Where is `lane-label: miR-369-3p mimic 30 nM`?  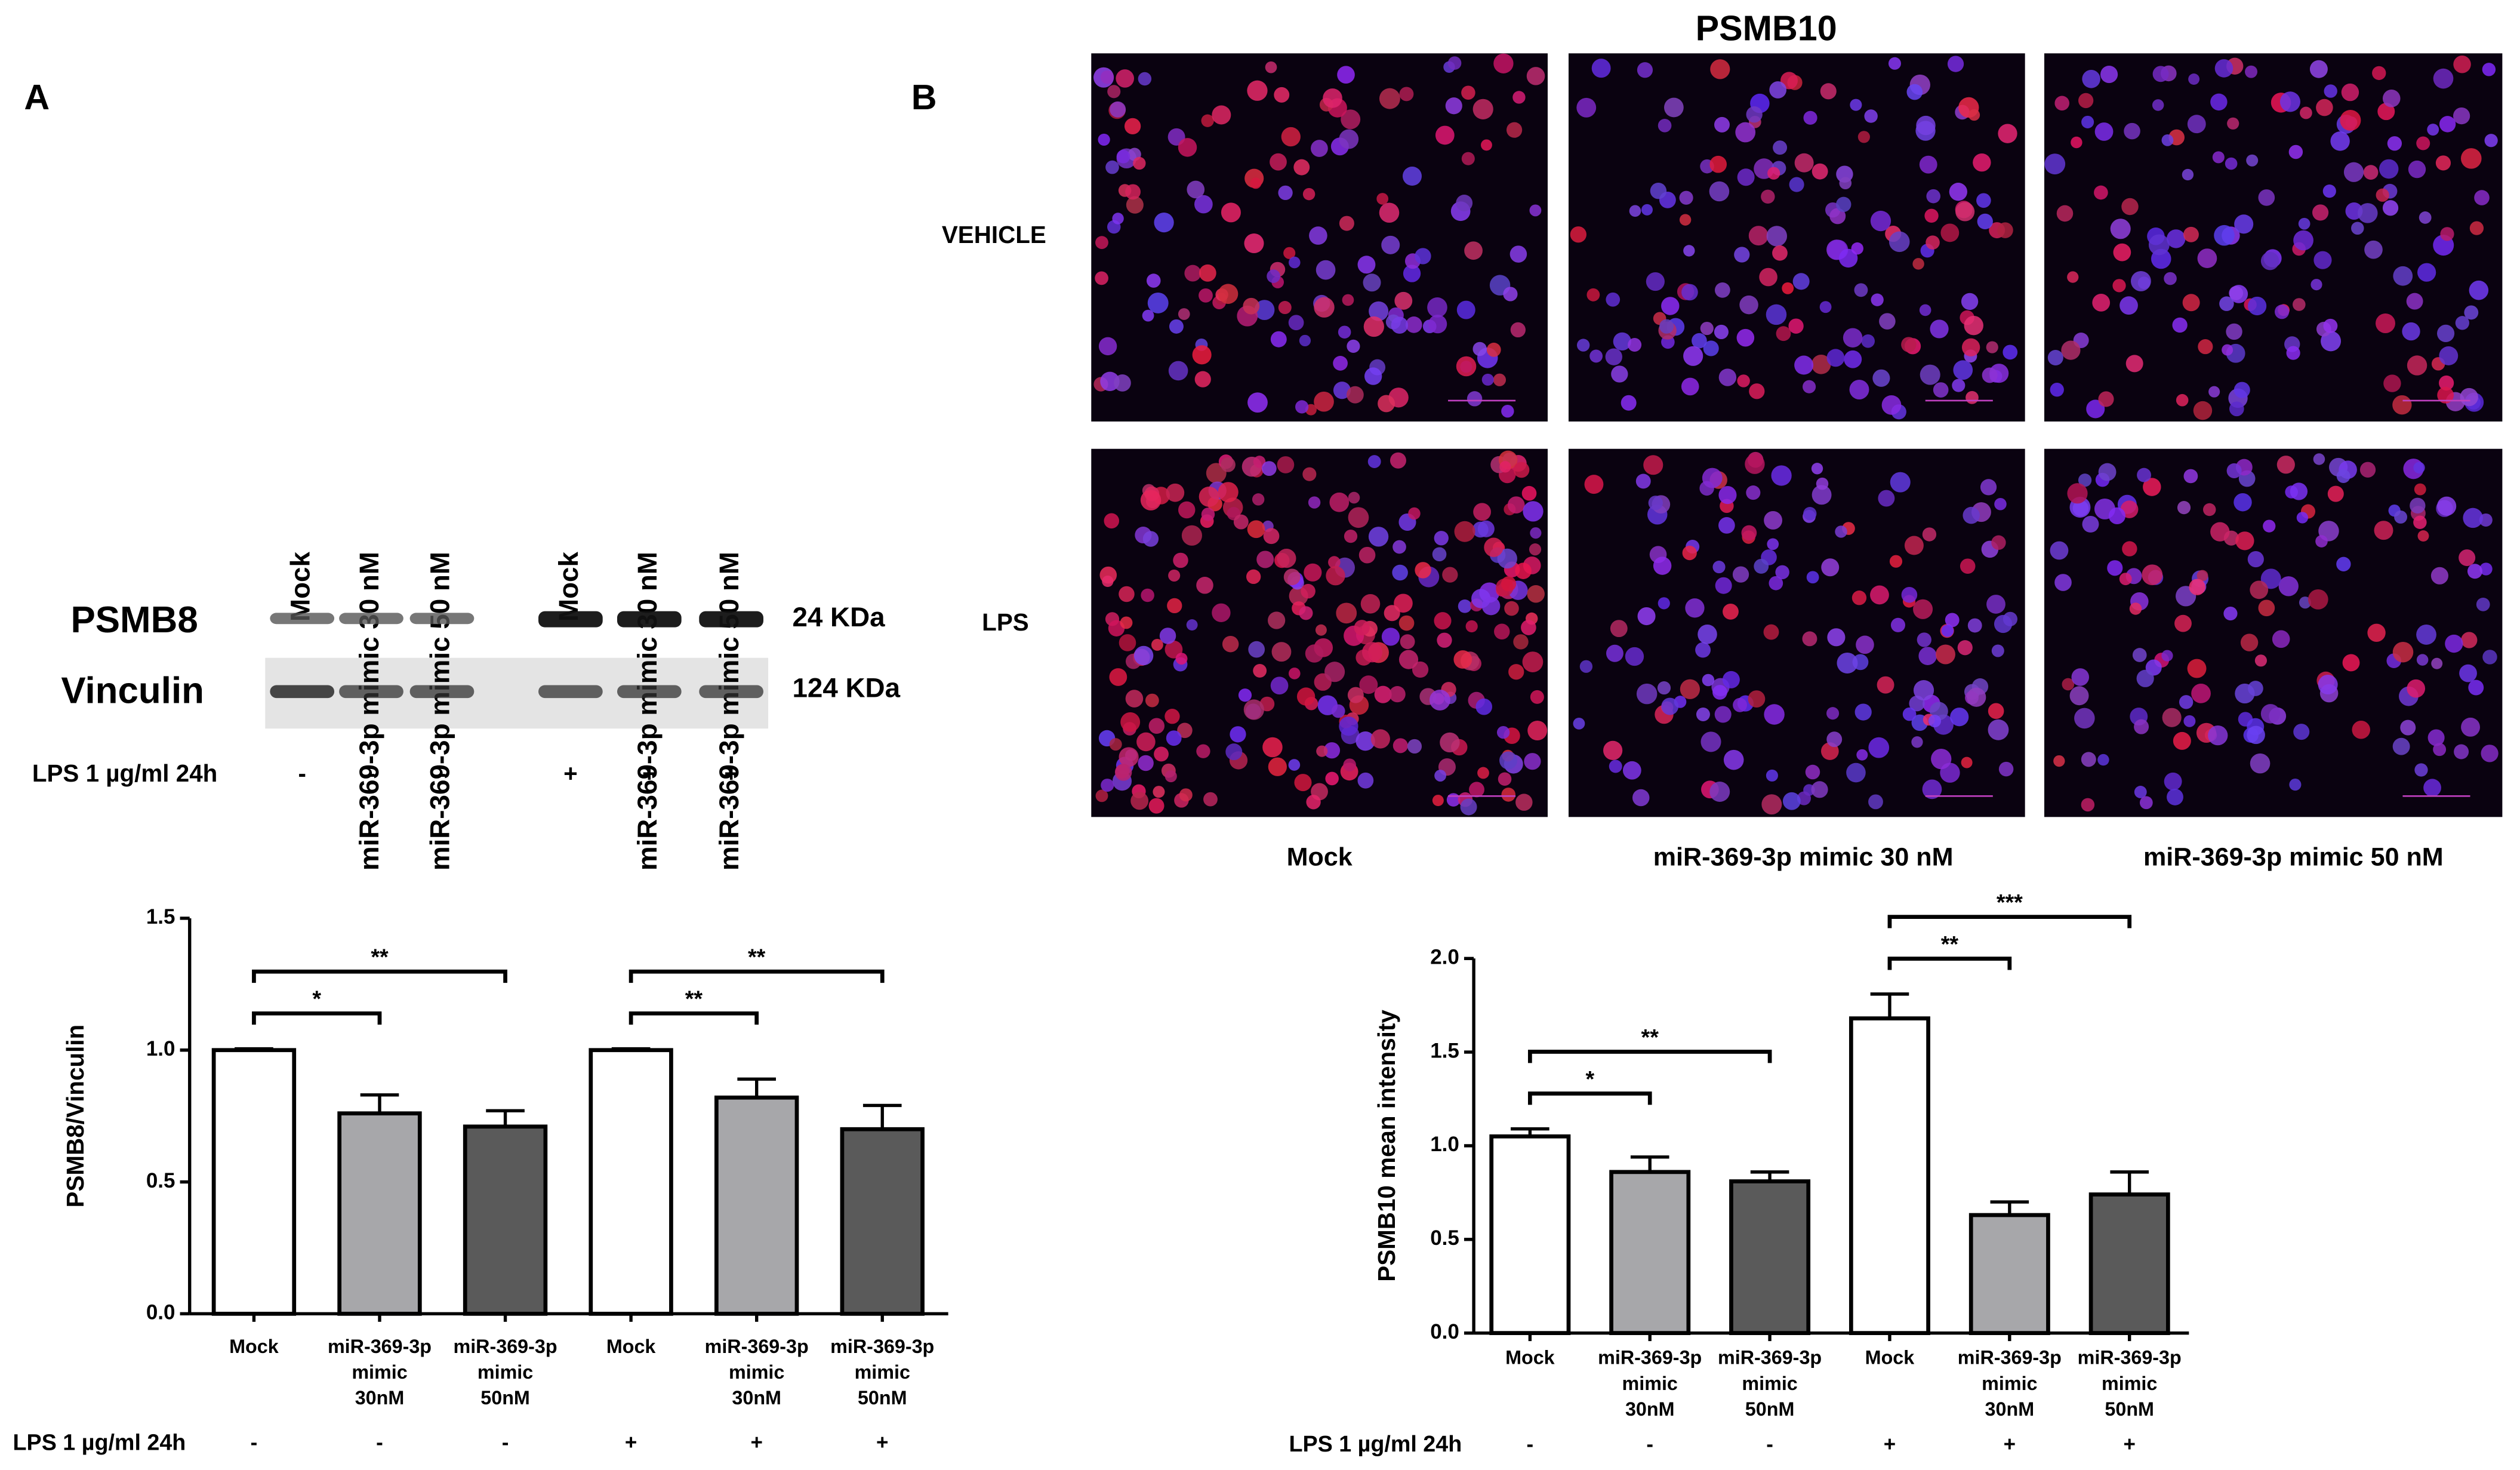 lane-label: miR-369-3p mimic 30 nM is located at coordinates (369, 711).